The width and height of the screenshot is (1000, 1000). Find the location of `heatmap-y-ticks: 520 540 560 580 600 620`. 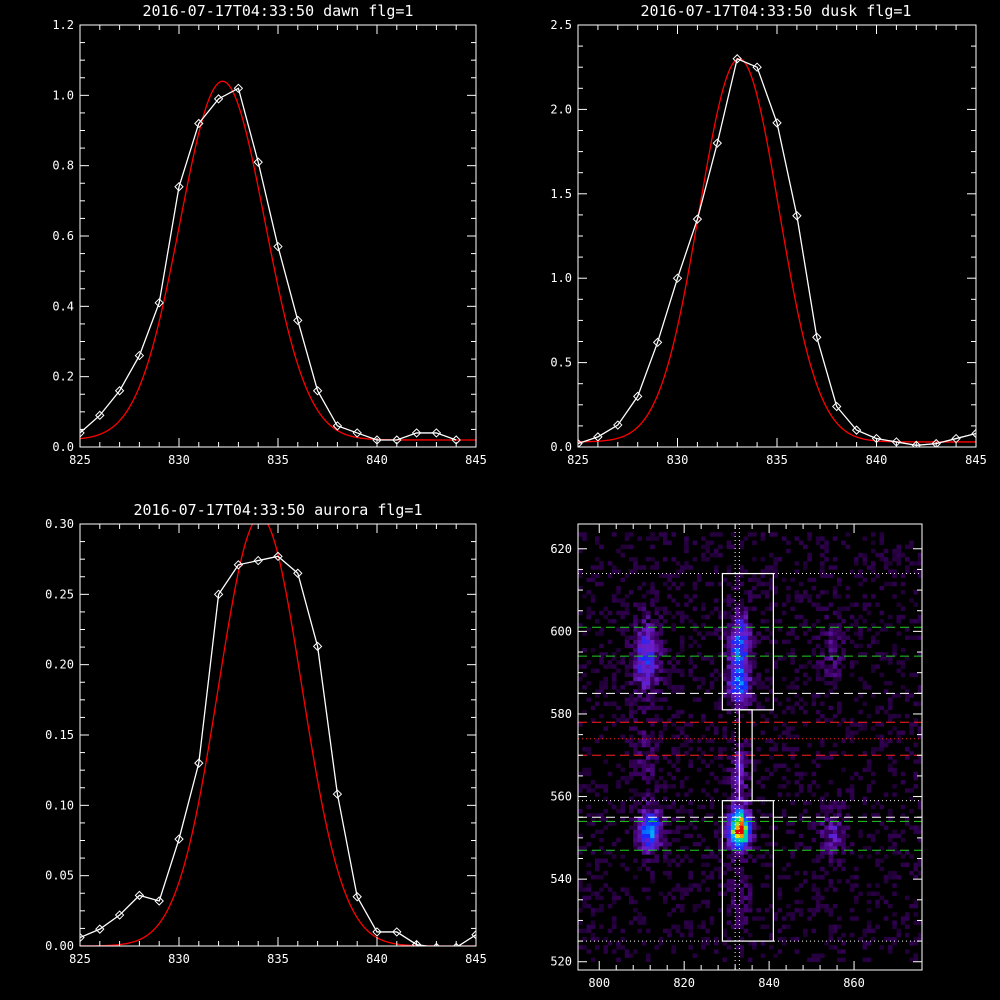

heatmap-y-ticks: 520 540 560 580 600 620 is located at coordinates (561, 755).